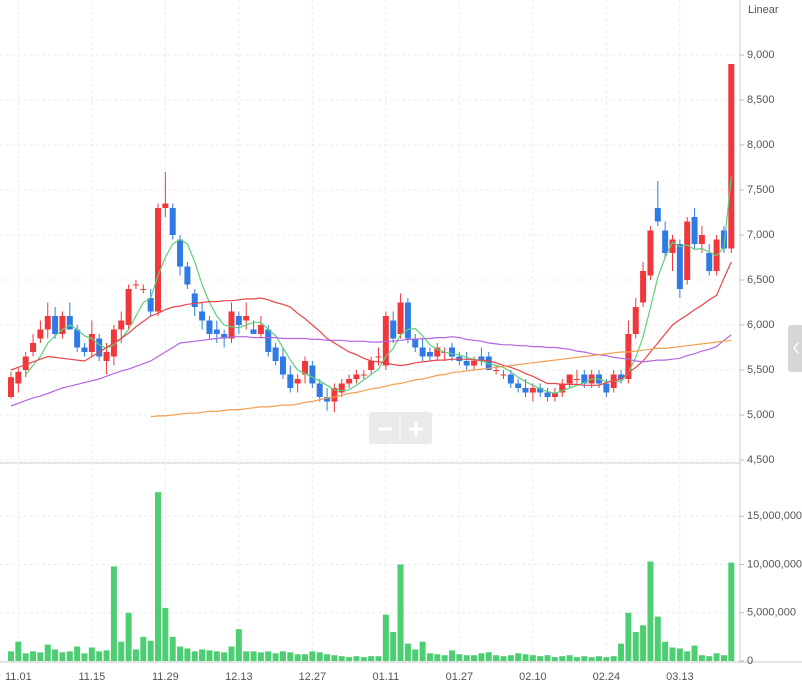 The width and height of the screenshot is (802, 695). Describe the element at coordinates (761, 55) in the screenshot. I see `y-tick-label: 9,000` at that location.